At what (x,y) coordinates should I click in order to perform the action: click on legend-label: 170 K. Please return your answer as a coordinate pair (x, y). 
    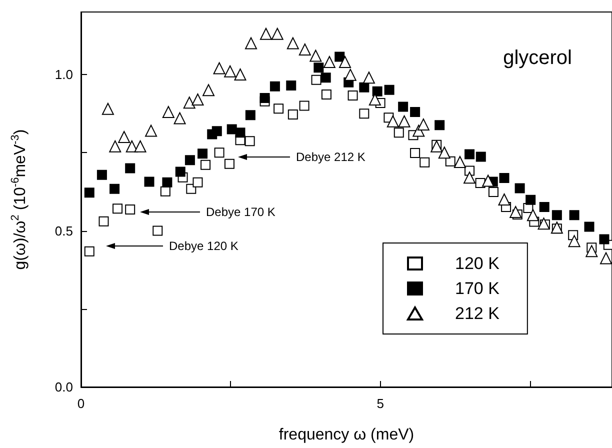
    Looking at the image, I should click on (477, 288).